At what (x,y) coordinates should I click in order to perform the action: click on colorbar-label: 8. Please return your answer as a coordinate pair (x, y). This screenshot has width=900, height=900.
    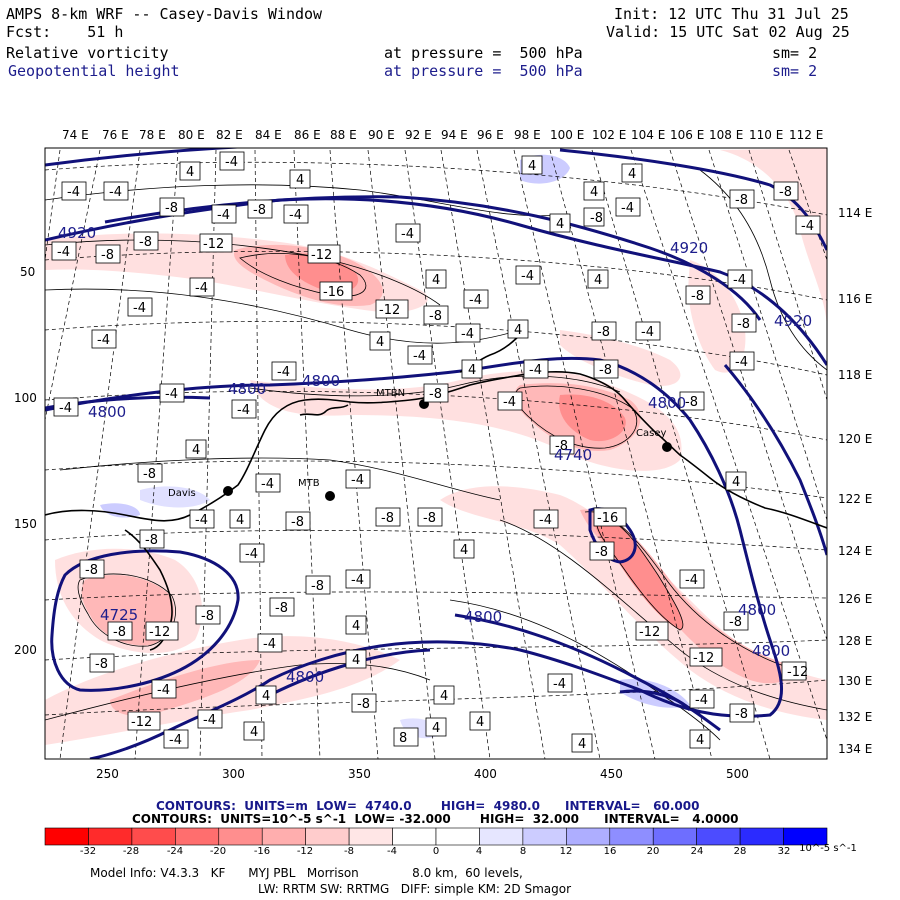
    Looking at the image, I should click on (523, 851).